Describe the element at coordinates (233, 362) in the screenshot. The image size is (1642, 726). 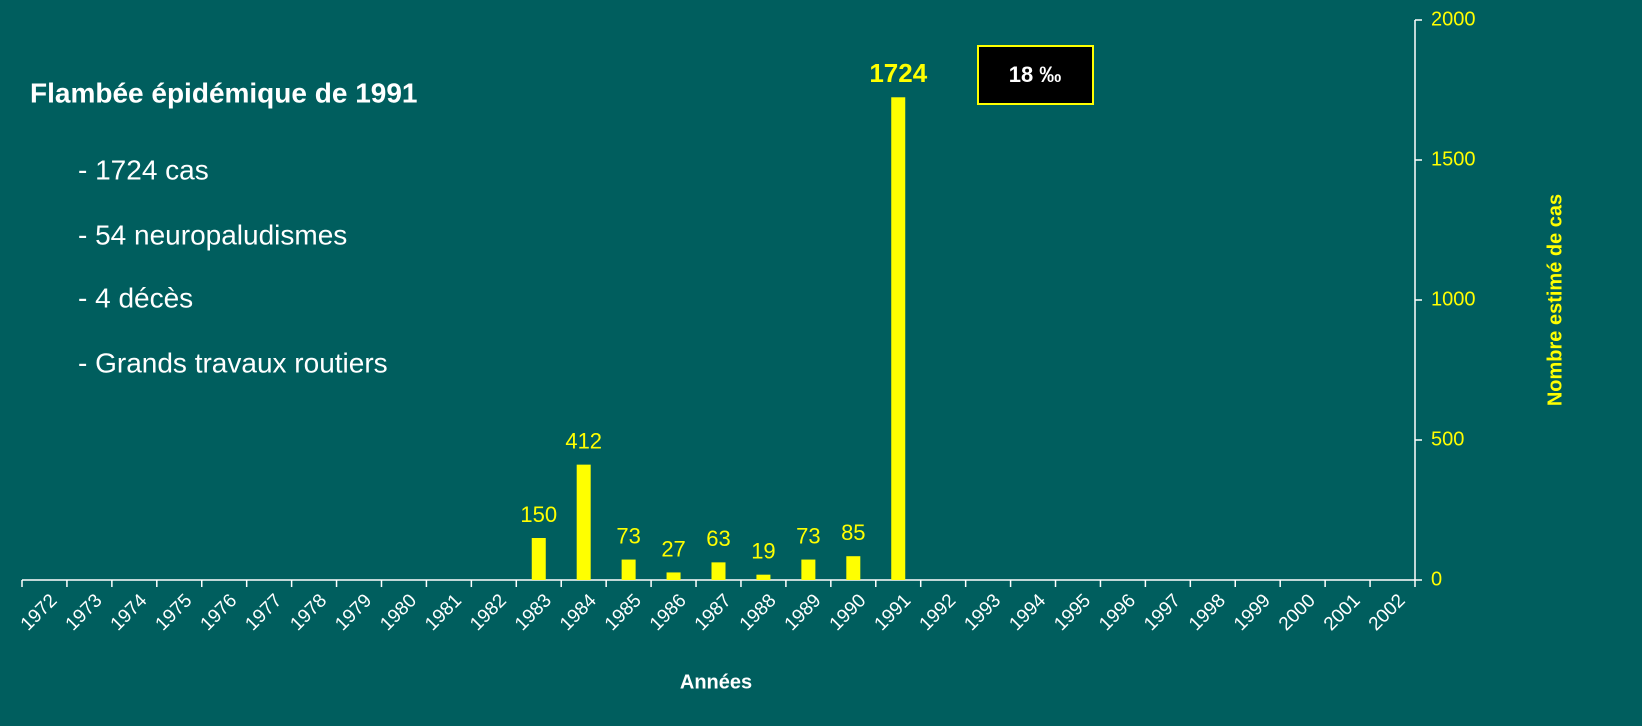
I see `annotation: - Grands travaux routiers` at that location.